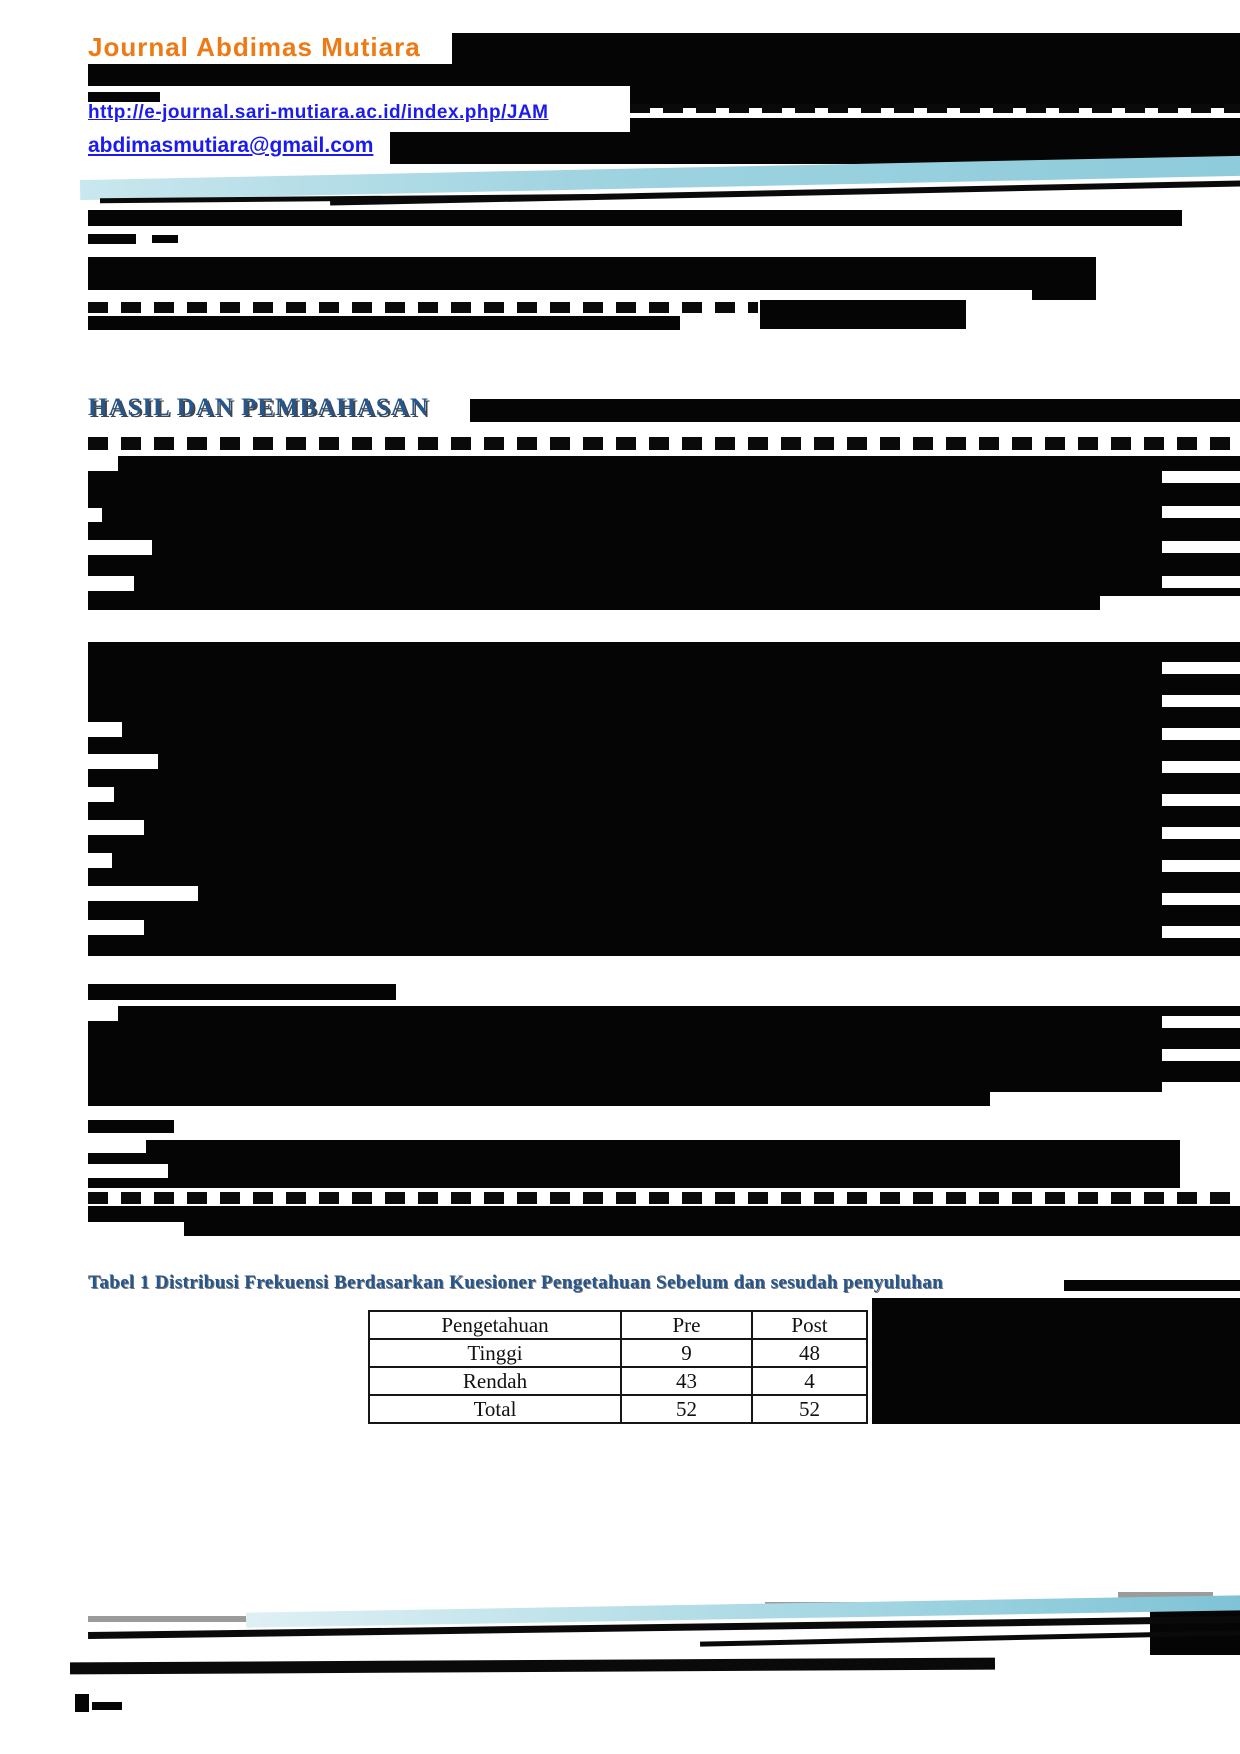 The width and height of the screenshot is (1240, 1754). I want to click on table-cell: 48, so click(809, 1353).